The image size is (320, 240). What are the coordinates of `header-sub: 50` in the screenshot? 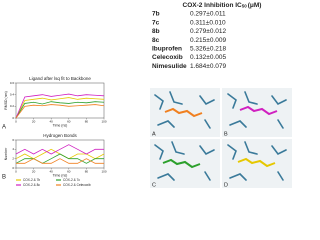 It's located at (245, 6).